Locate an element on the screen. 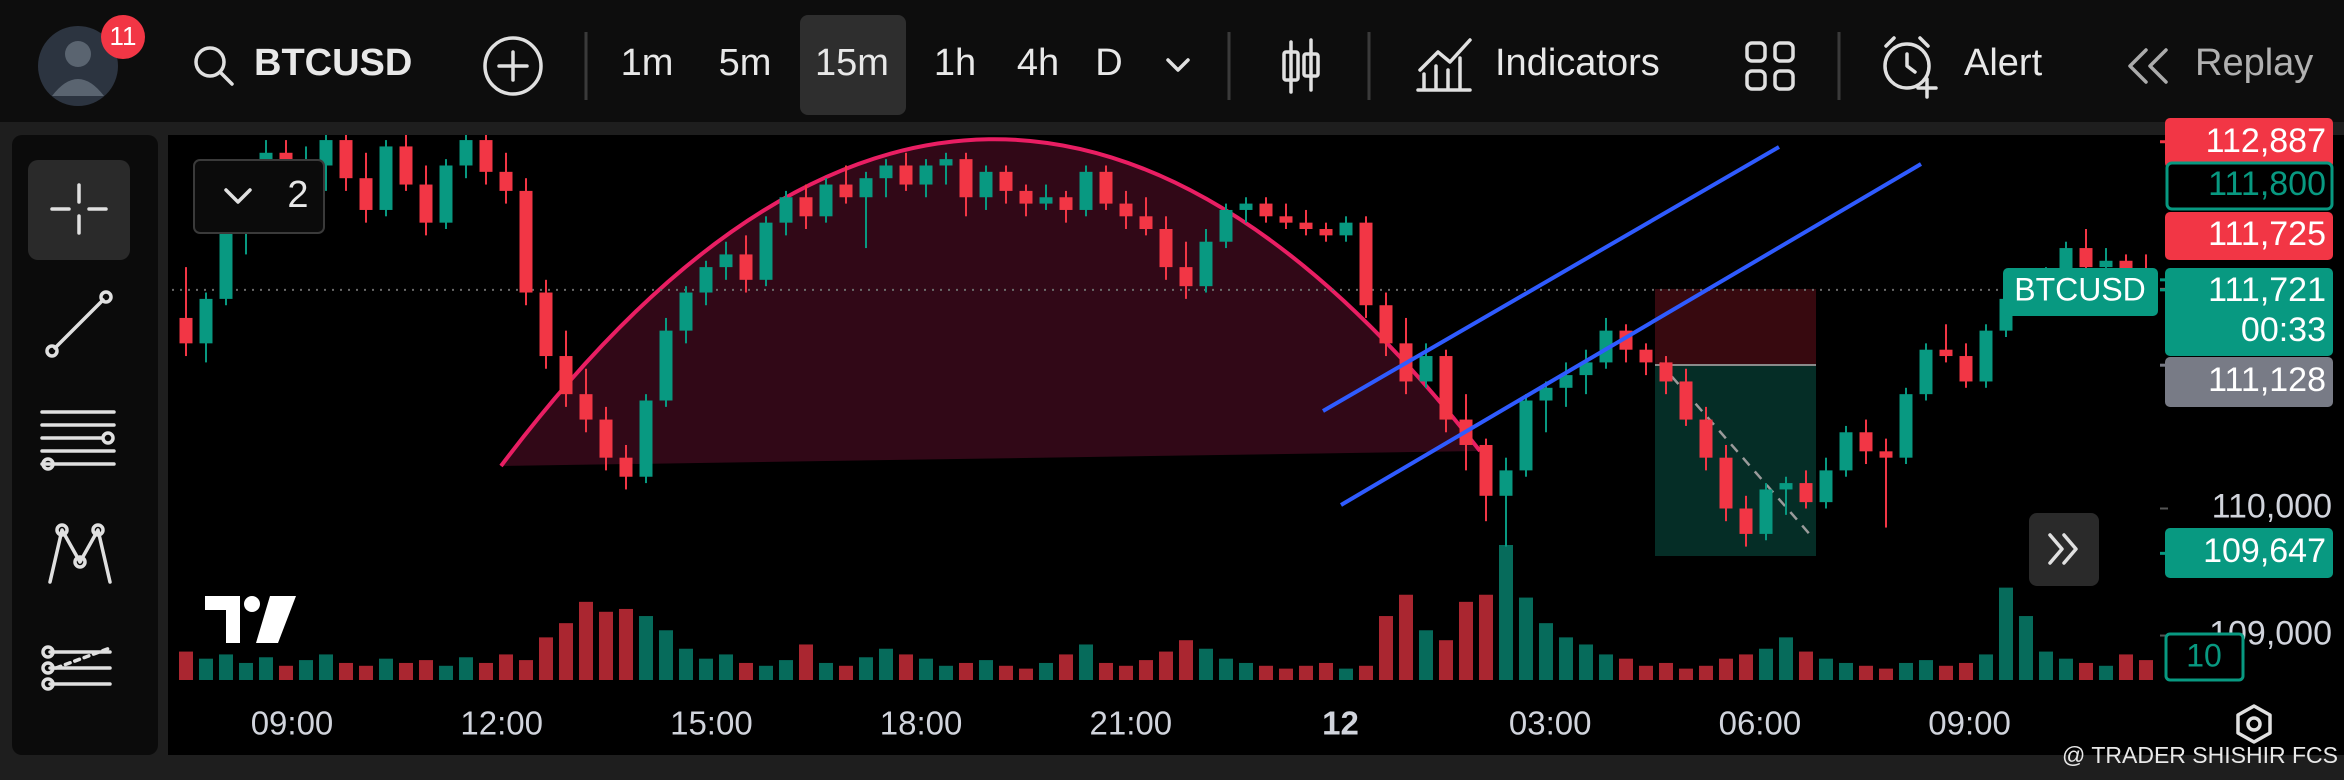  fib-tool is located at coordinates (78, 440).